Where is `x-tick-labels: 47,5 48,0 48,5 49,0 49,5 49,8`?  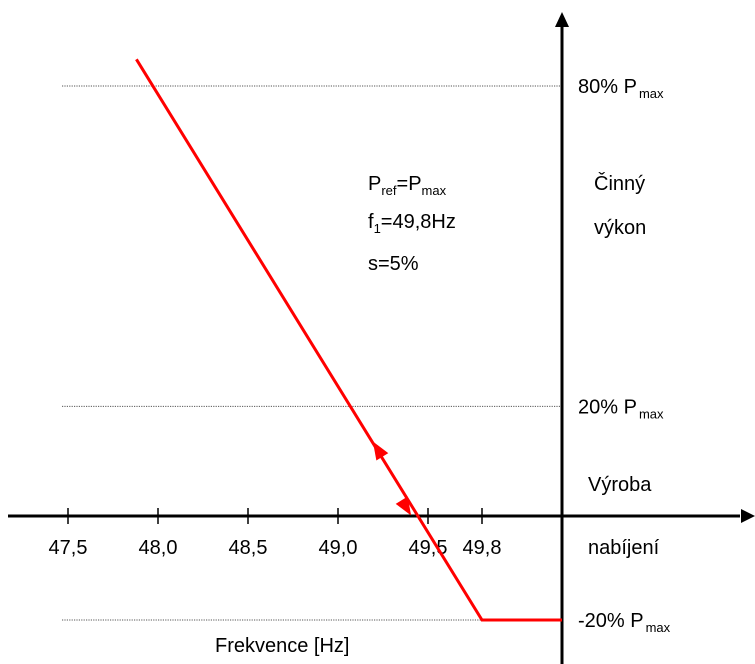
x-tick-labels: 47,5 48,0 48,5 49,0 49,5 49,8 is located at coordinates (275, 548).